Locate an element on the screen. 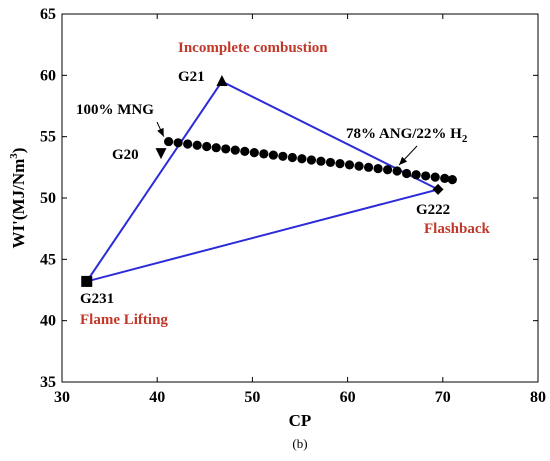 This screenshot has width=550, height=461. annotation-100-mng: 100% MNG is located at coordinates (115, 110).